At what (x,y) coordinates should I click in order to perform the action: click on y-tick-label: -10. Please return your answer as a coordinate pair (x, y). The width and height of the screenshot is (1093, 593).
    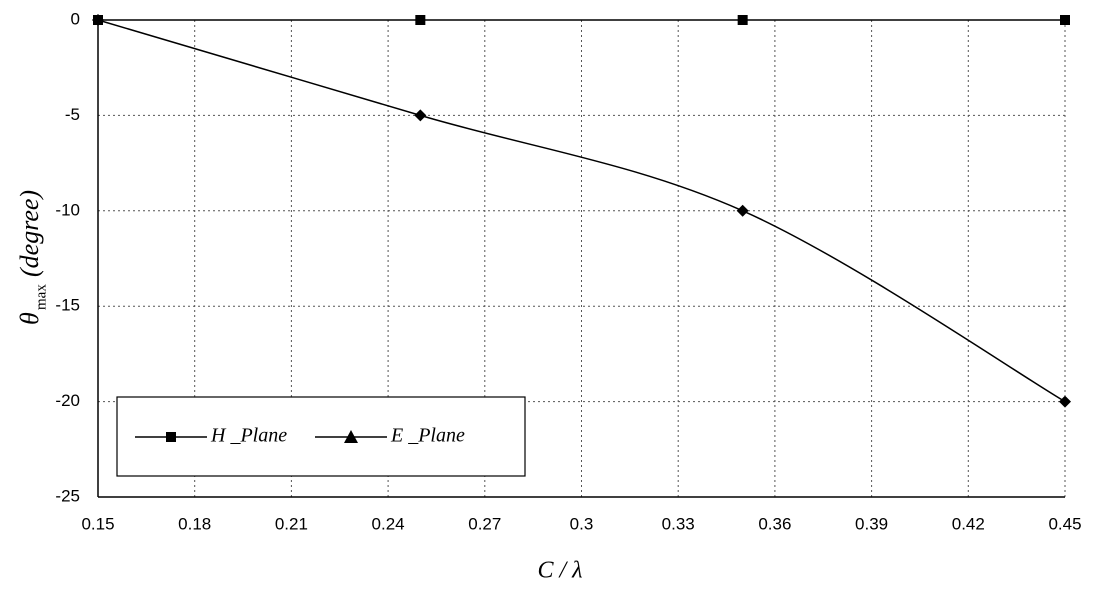
    Looking at the image, I should click on (67, 209).